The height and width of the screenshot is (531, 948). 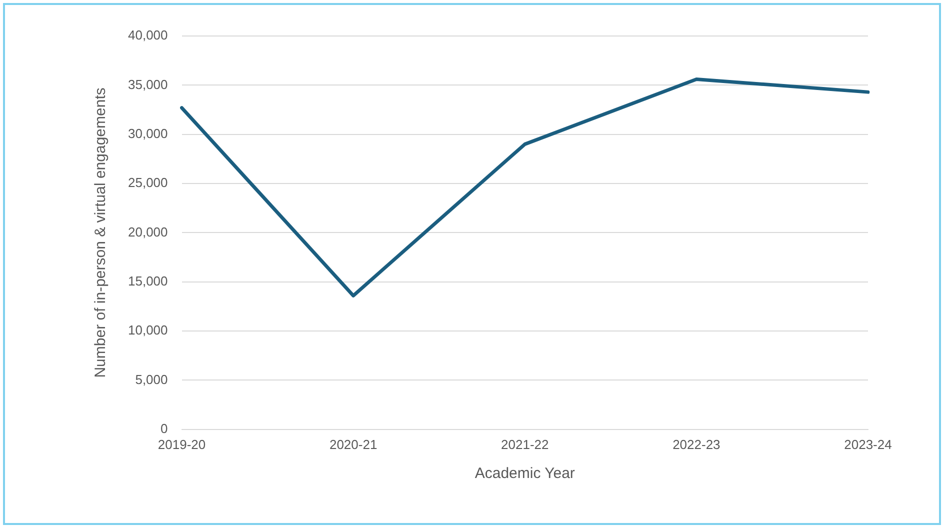 I want to click on x-axis-title: Academic Year, so click(x=524, y=473).